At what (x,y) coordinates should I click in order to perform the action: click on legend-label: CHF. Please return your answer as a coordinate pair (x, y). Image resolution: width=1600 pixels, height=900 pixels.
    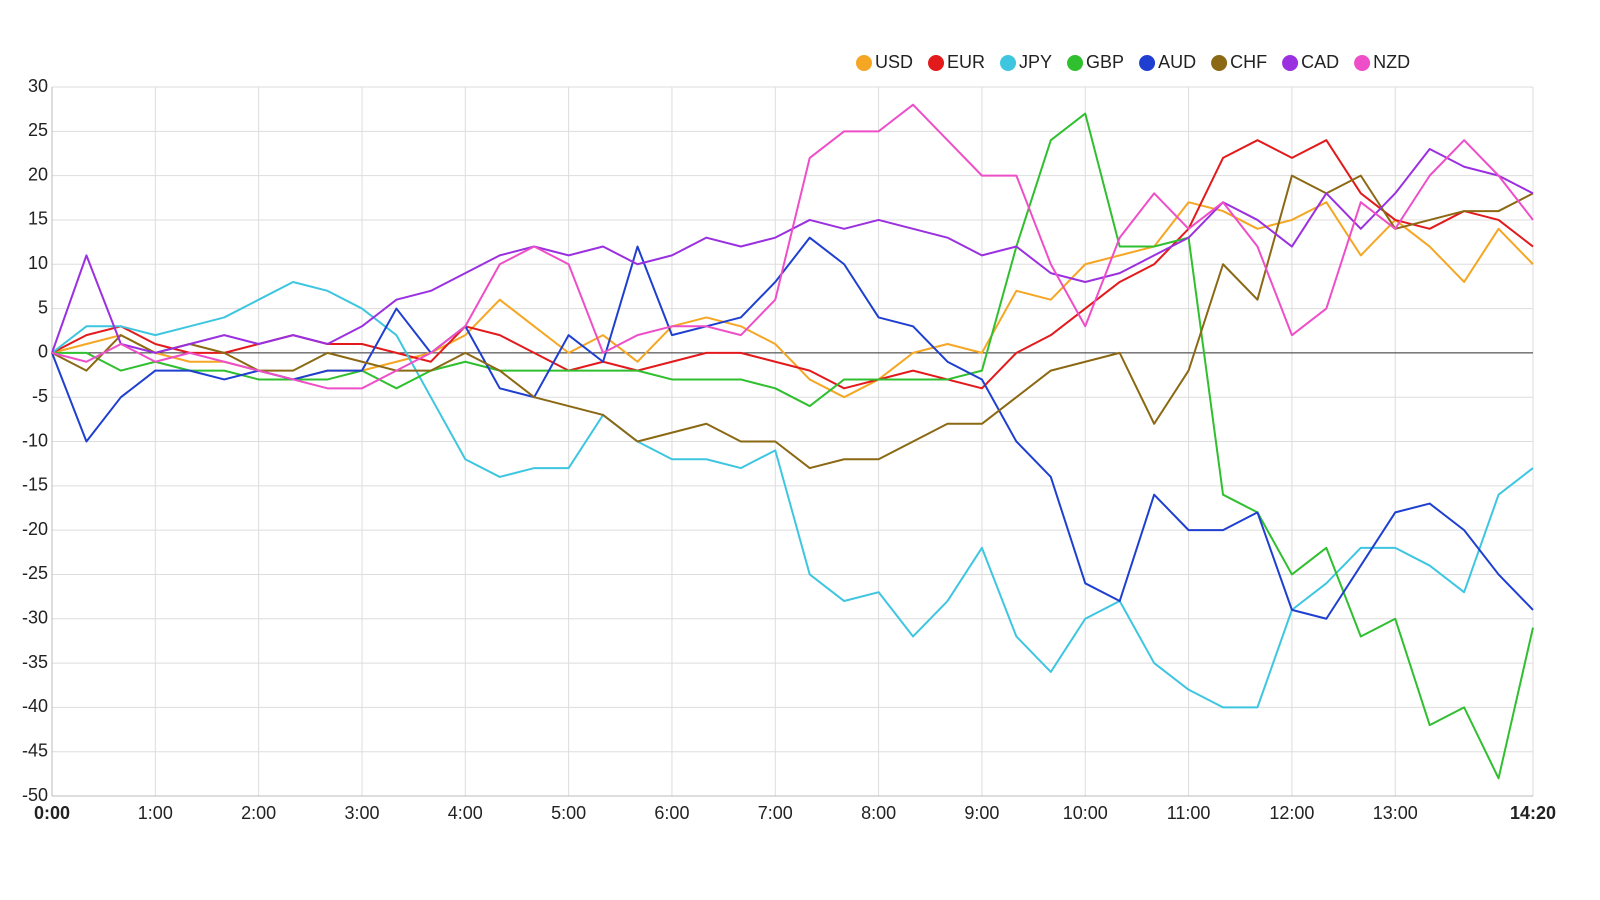
    Looking at the image, I should click on (1248, 62).